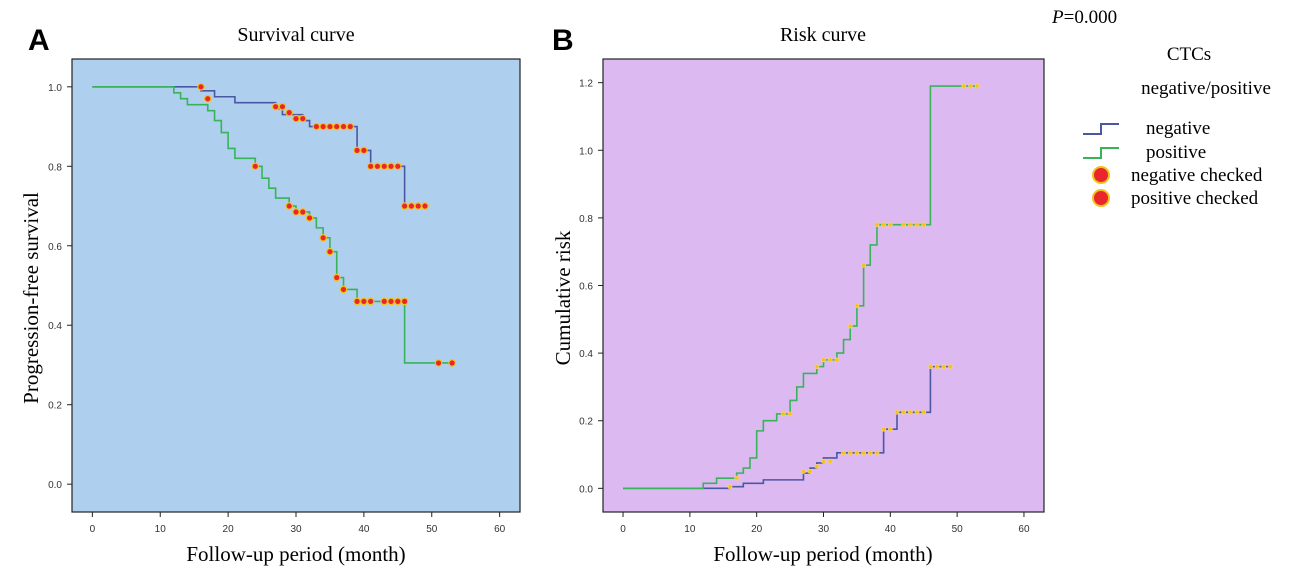 This screenshot has height=571, width=1305. I want to click on legend-label: negative, so click(1178, 128).